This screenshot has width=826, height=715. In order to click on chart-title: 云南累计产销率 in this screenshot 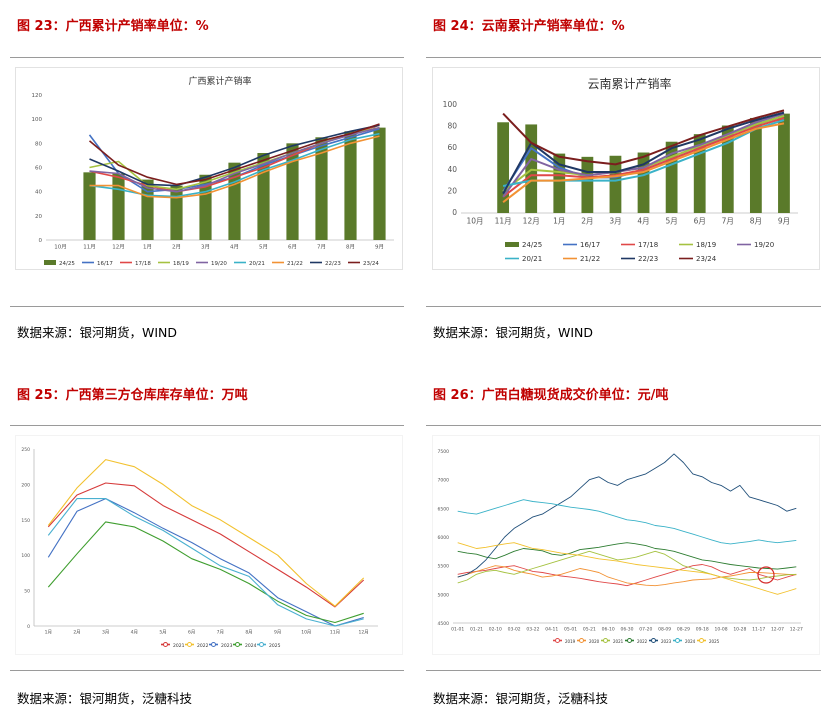, I will do `click(629, 83)`.